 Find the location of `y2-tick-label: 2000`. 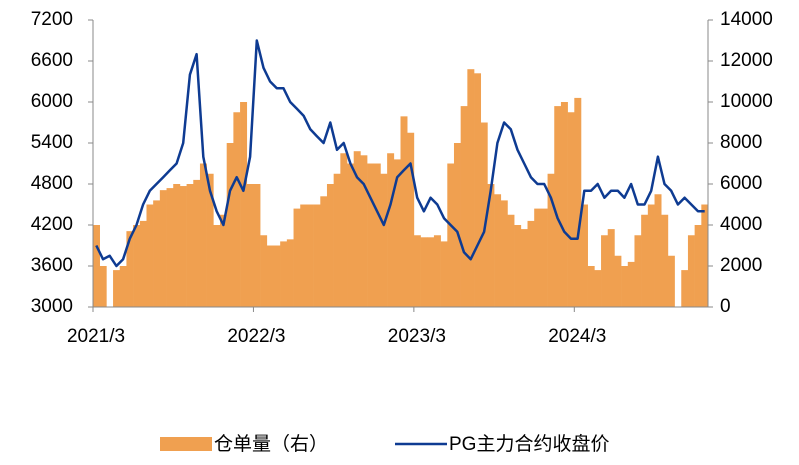

y2-tick-label: 2000 is located at coordinates (741, 265).